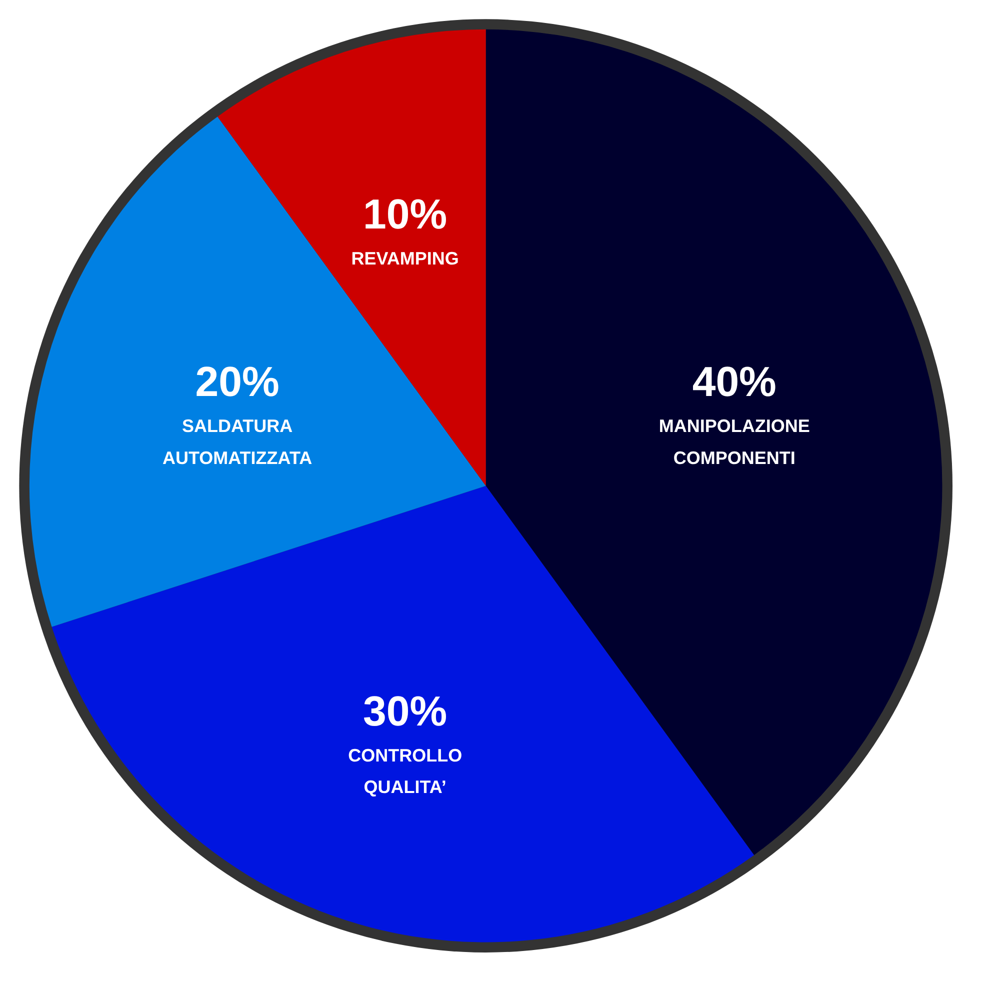 The height and width of the screenshot is (1000, 1000). Describe the element at coordinates (405, 771) in the screenshot. I see `slice-label: CONTROLLO QUALITA’` at that location.